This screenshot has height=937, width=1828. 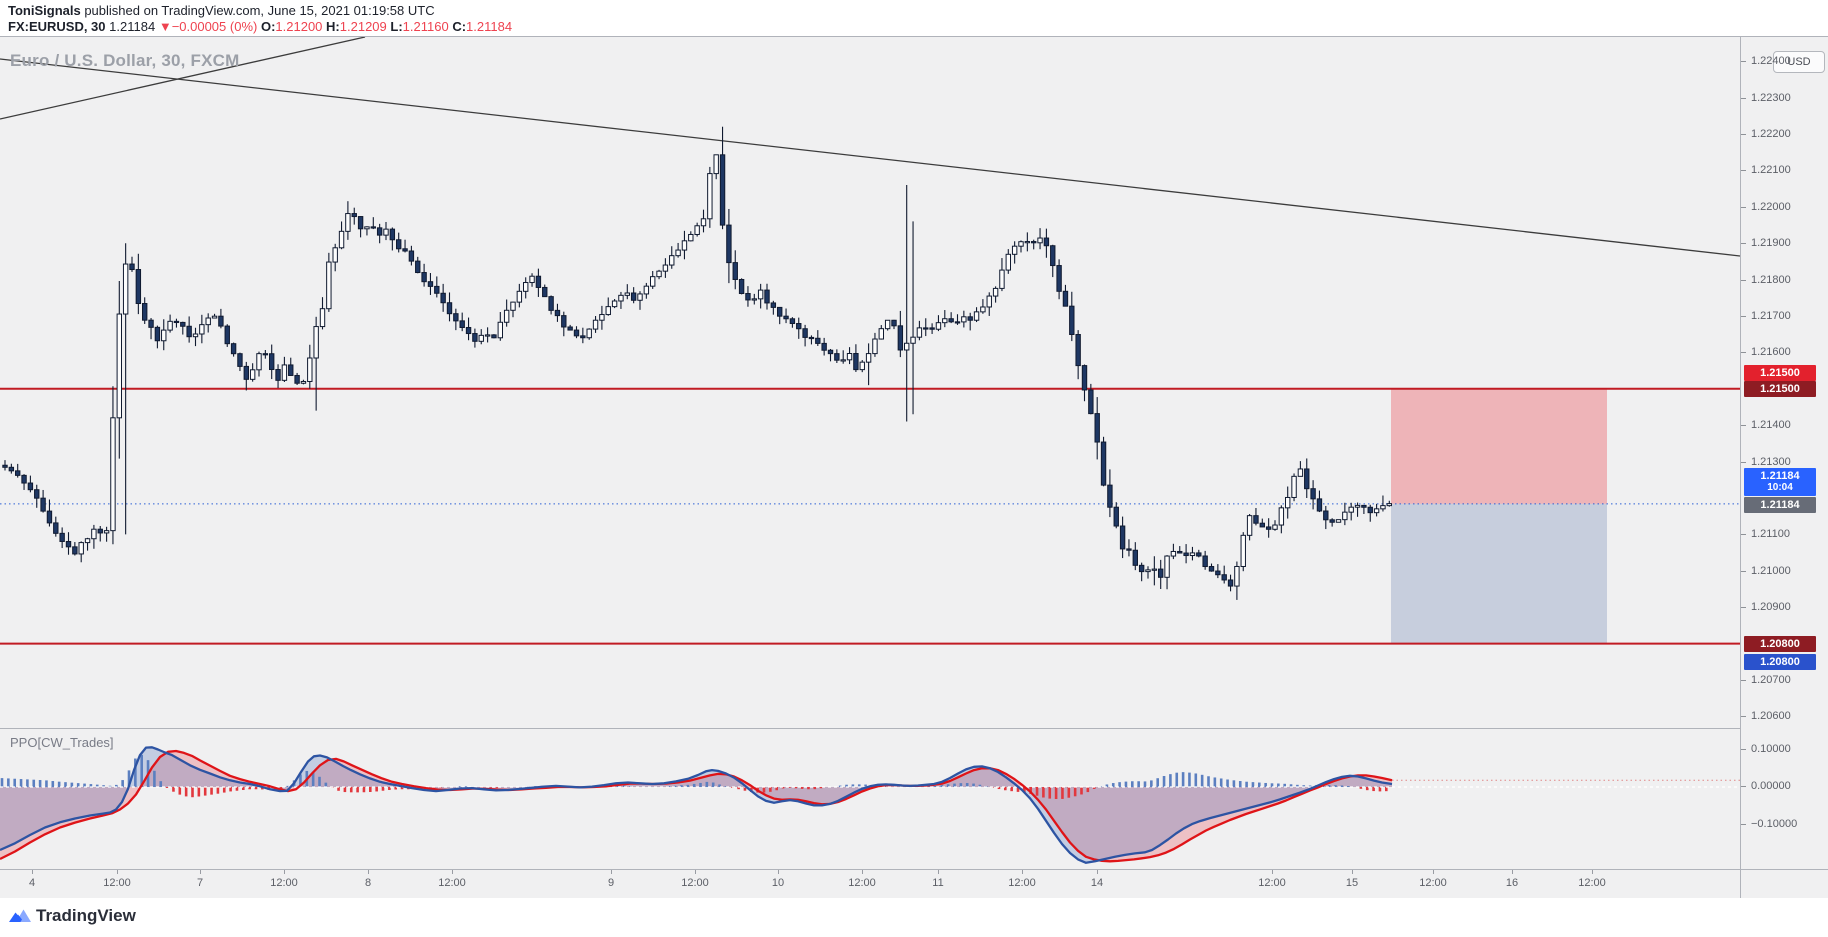 I want to click on price-axis-label: 1.22100, so click(x=1771, y=170).